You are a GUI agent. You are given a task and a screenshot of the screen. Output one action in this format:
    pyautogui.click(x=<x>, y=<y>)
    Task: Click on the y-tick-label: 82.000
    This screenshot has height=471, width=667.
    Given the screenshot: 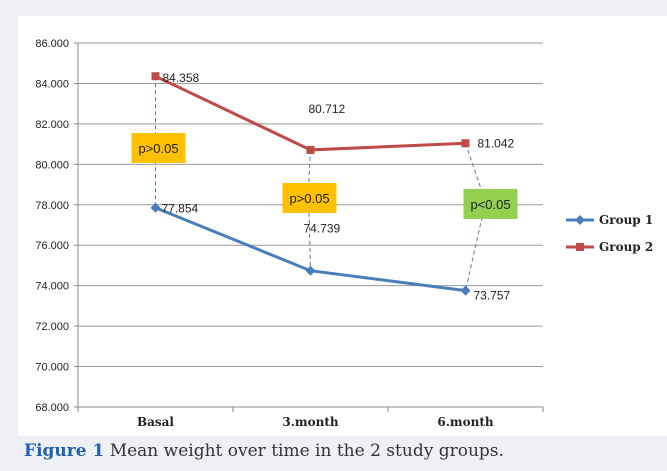 What is the action you would take?
    pyautogui.click(x=52, y=125)
    